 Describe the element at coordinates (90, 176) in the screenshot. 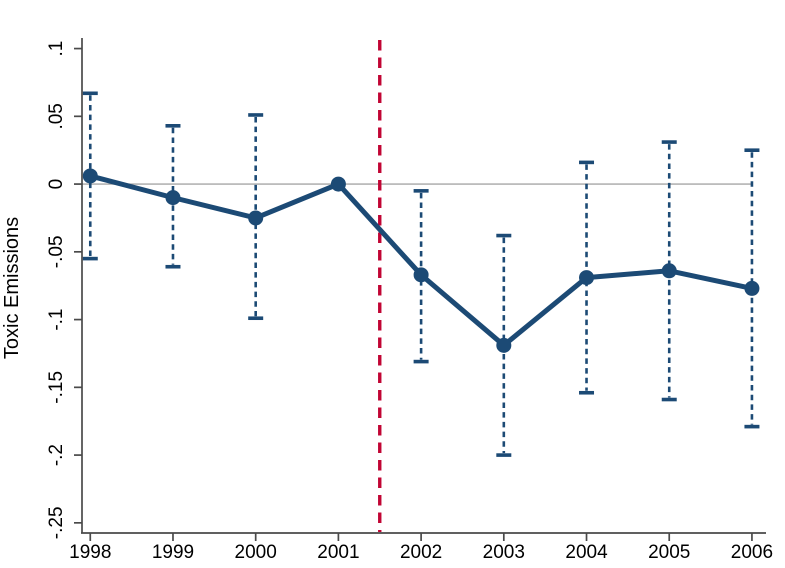

I see `data-point-1998` at that location.